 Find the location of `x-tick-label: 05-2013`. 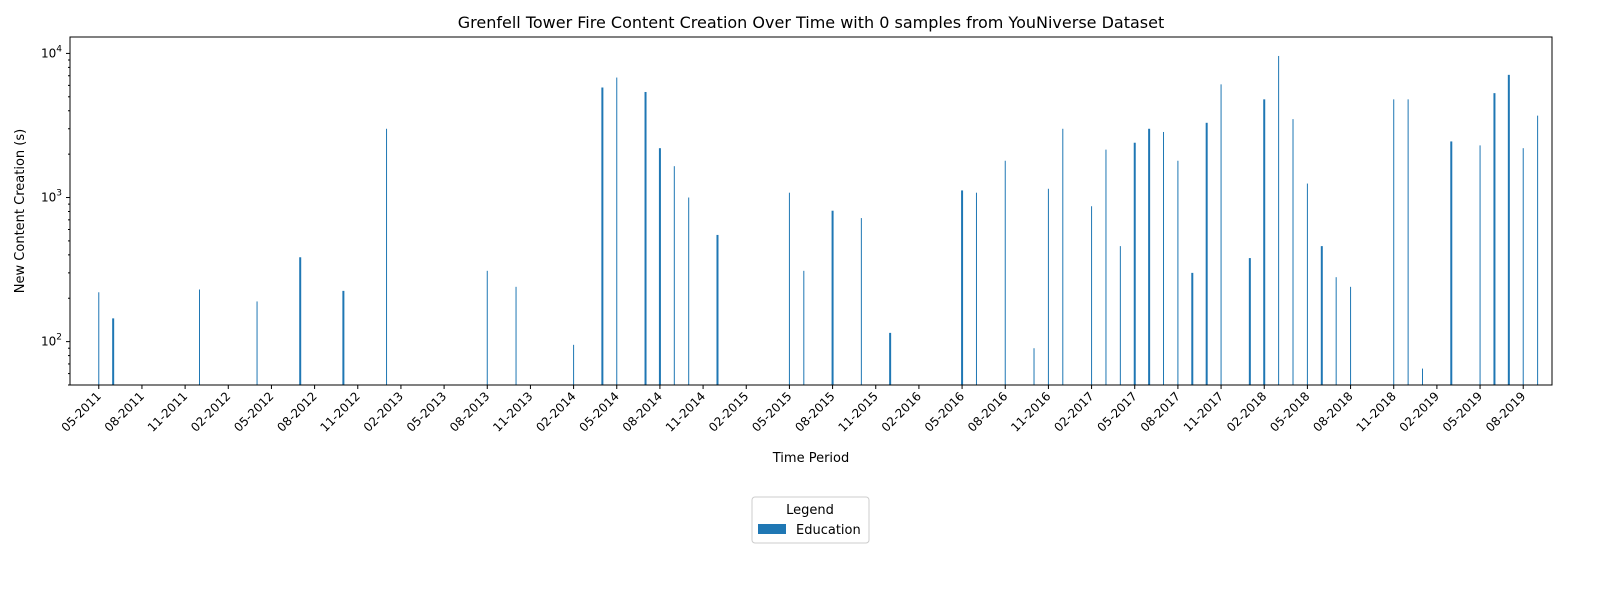

x-tick-label: 05-2013 is located at coordinates (426, 411).